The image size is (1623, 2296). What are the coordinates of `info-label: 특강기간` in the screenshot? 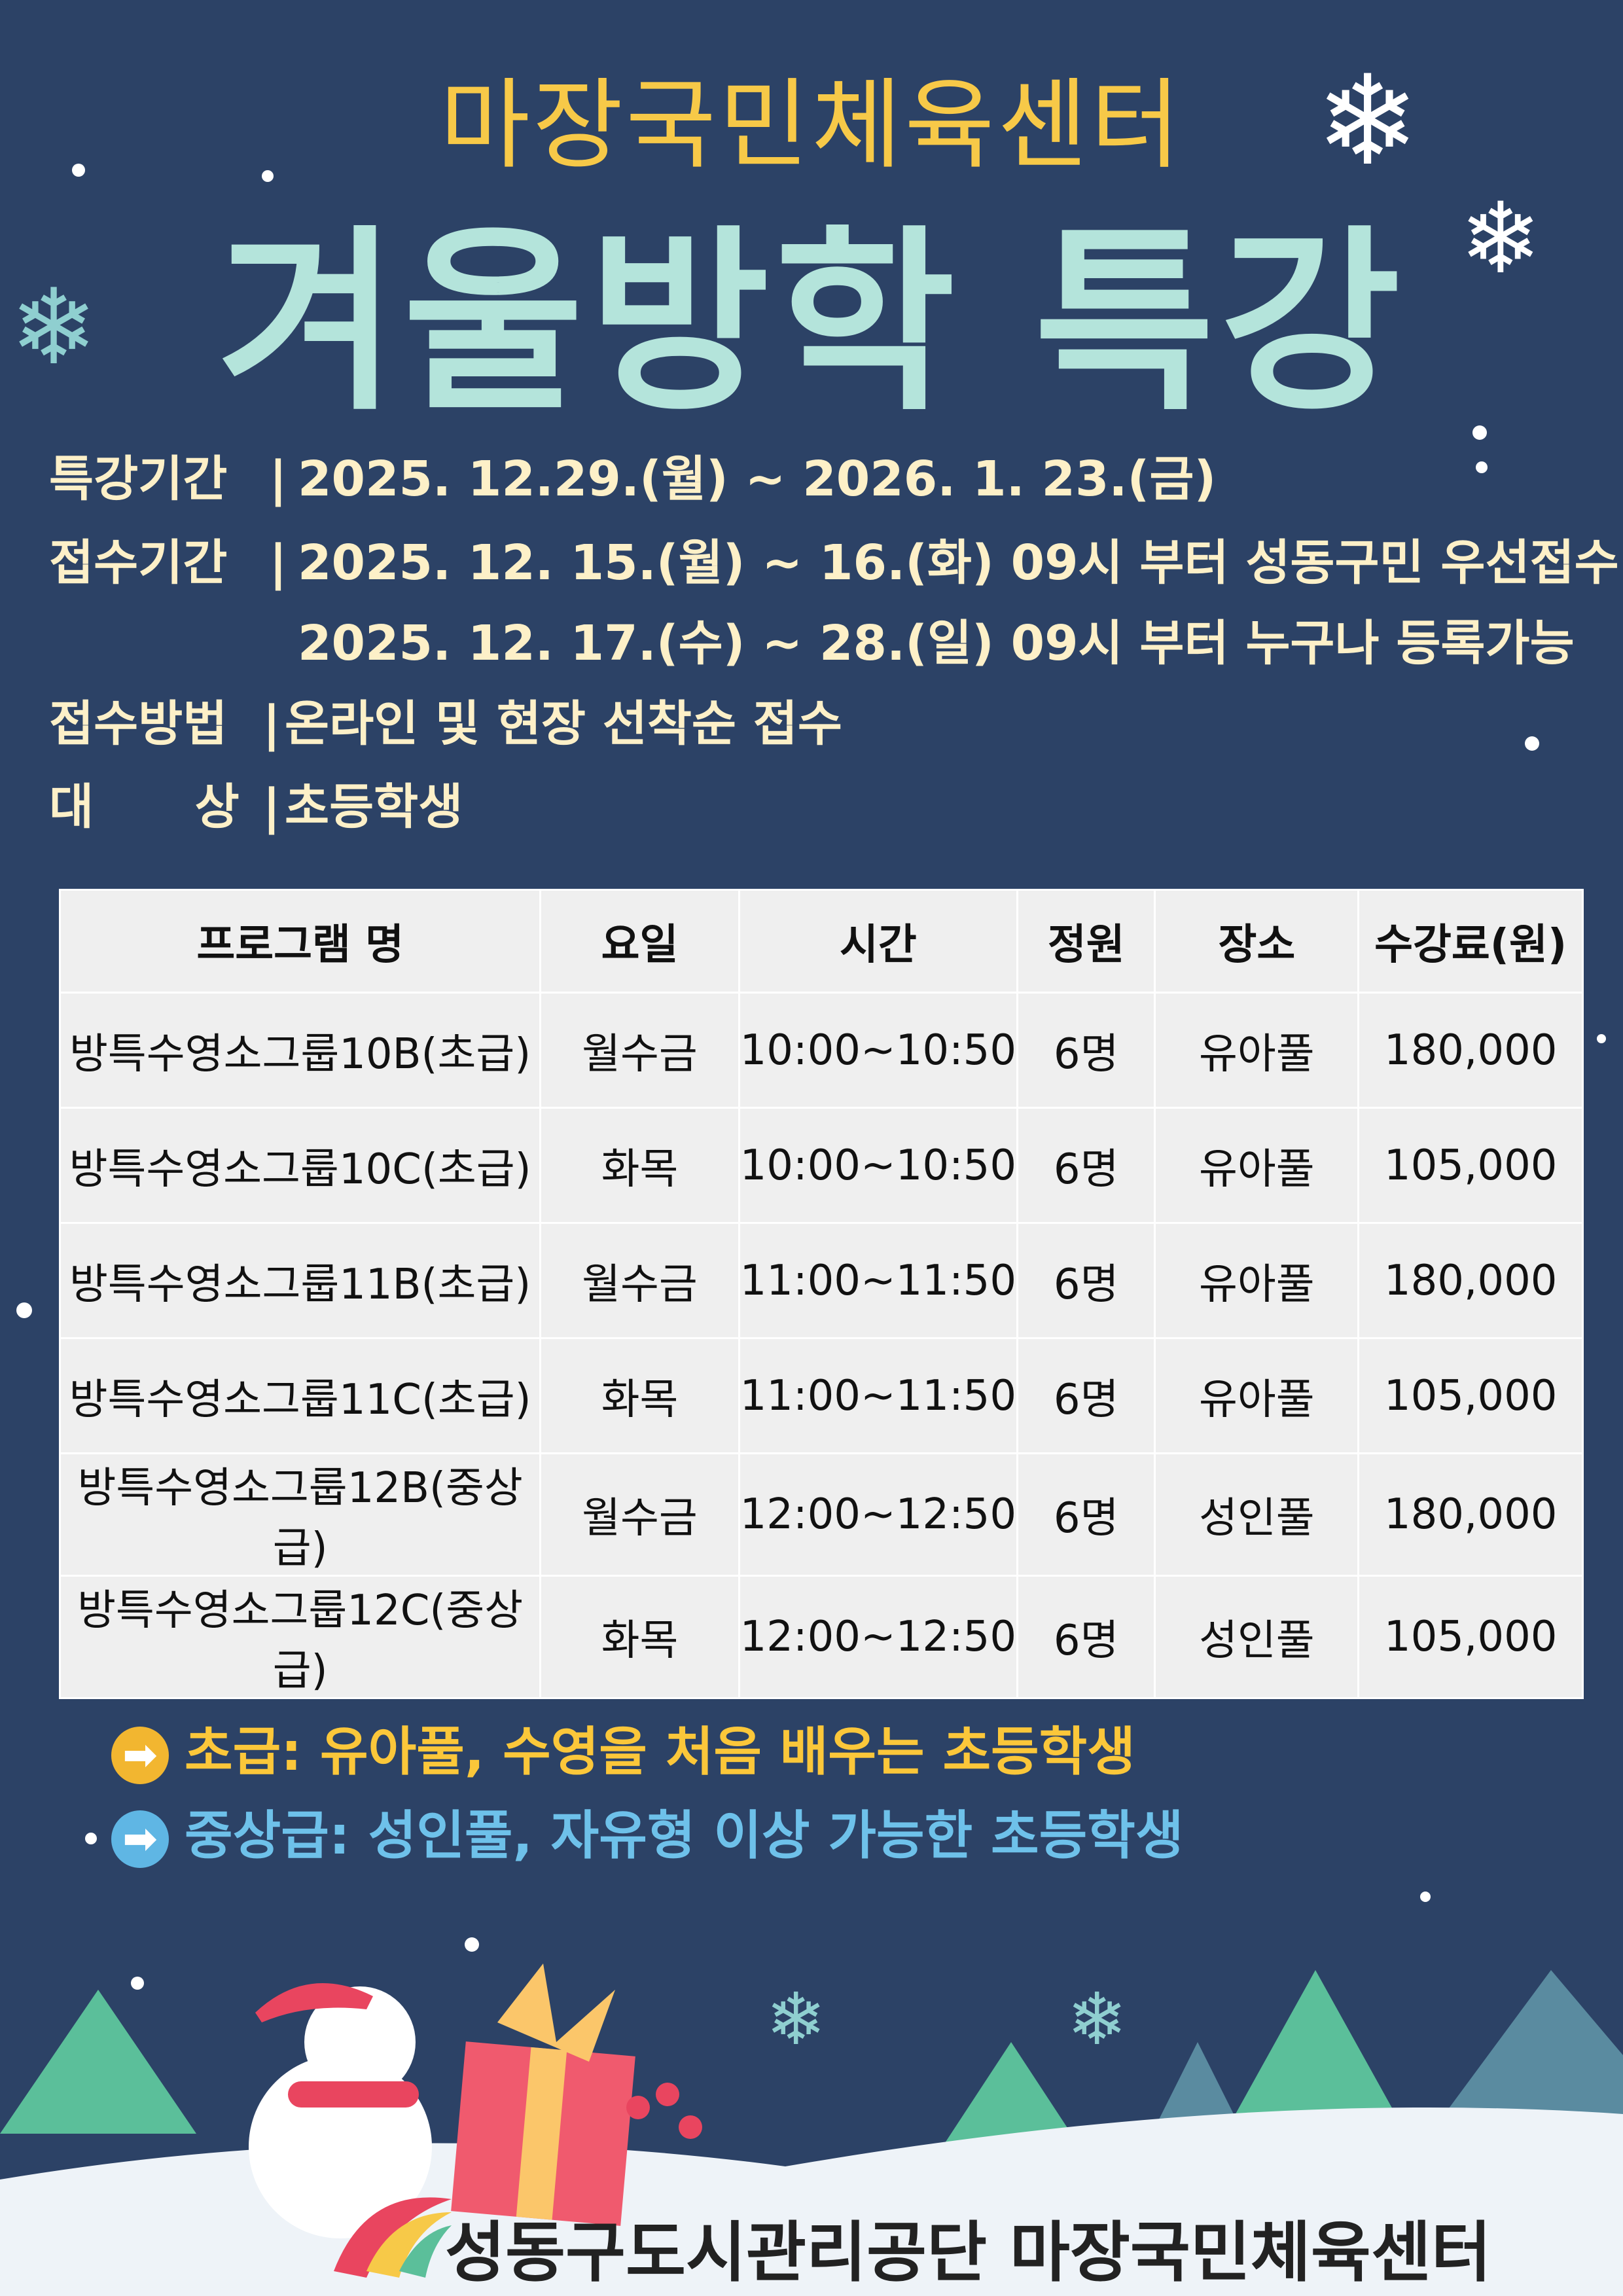 It's located at (138, 479).